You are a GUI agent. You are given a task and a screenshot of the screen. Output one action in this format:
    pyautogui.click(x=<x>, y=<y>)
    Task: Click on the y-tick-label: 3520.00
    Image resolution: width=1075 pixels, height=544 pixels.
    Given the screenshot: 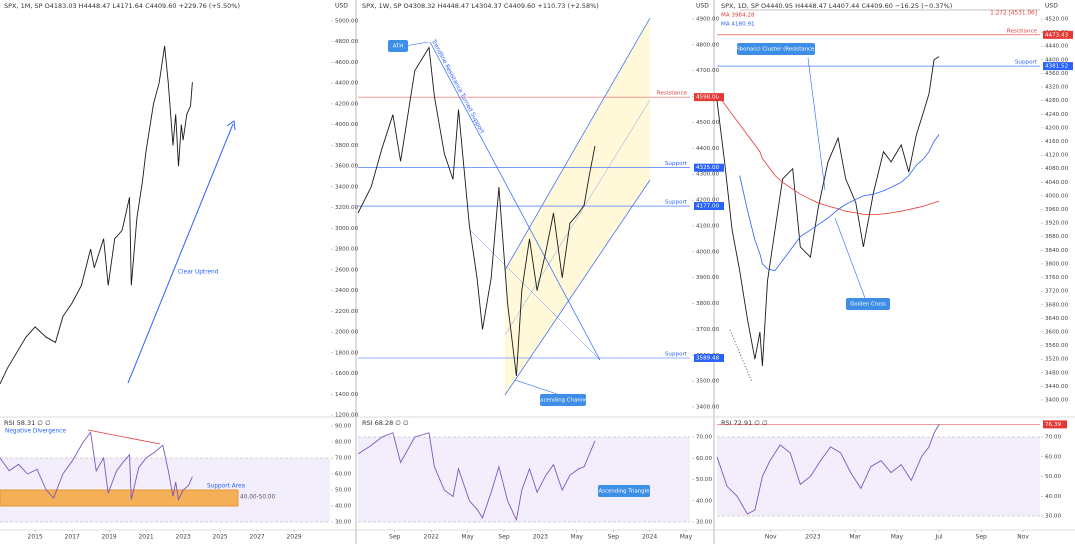 What is the action you would take?
    pyautogui.click(x=1057, y=360)
    